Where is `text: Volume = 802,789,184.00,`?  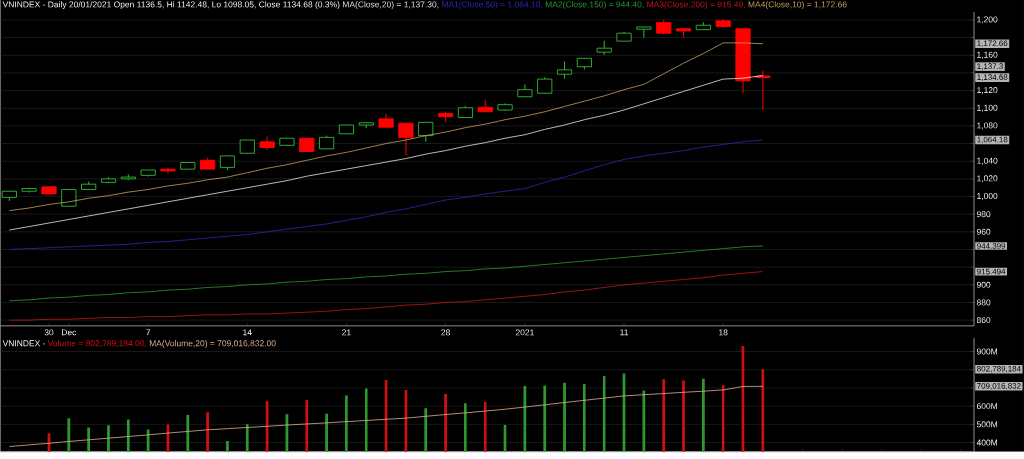 text: Volume = 802,789,184.00, is located at coordinates (97, 344).